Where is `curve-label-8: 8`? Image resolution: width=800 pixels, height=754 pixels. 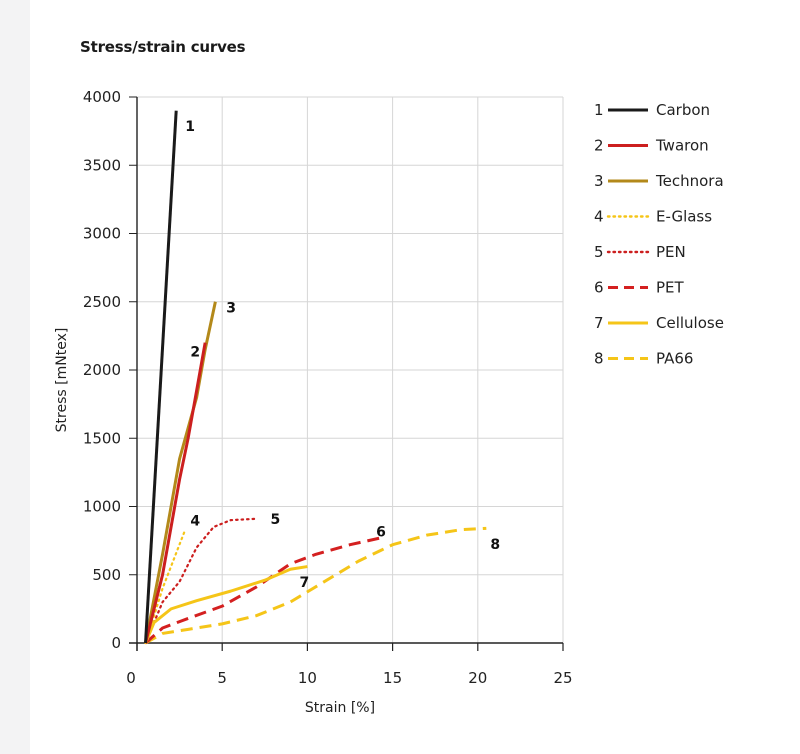 curve-label-8: 8 is located at coordinates (495, 545).